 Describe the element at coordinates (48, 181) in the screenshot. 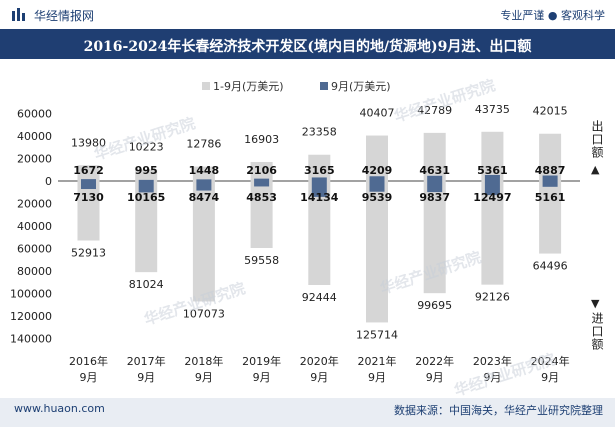

I see `y-tick-label: 0` at that location.